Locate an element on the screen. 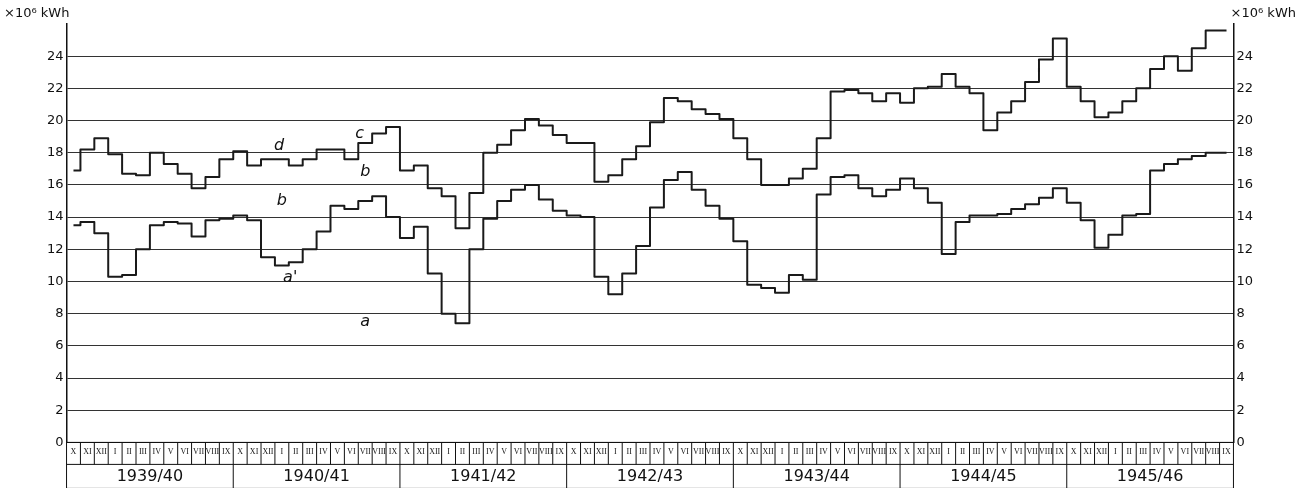 The height and width of the screenshot is (488, 1300). y-tick-label: 16 is located at coordinates (55, 184).